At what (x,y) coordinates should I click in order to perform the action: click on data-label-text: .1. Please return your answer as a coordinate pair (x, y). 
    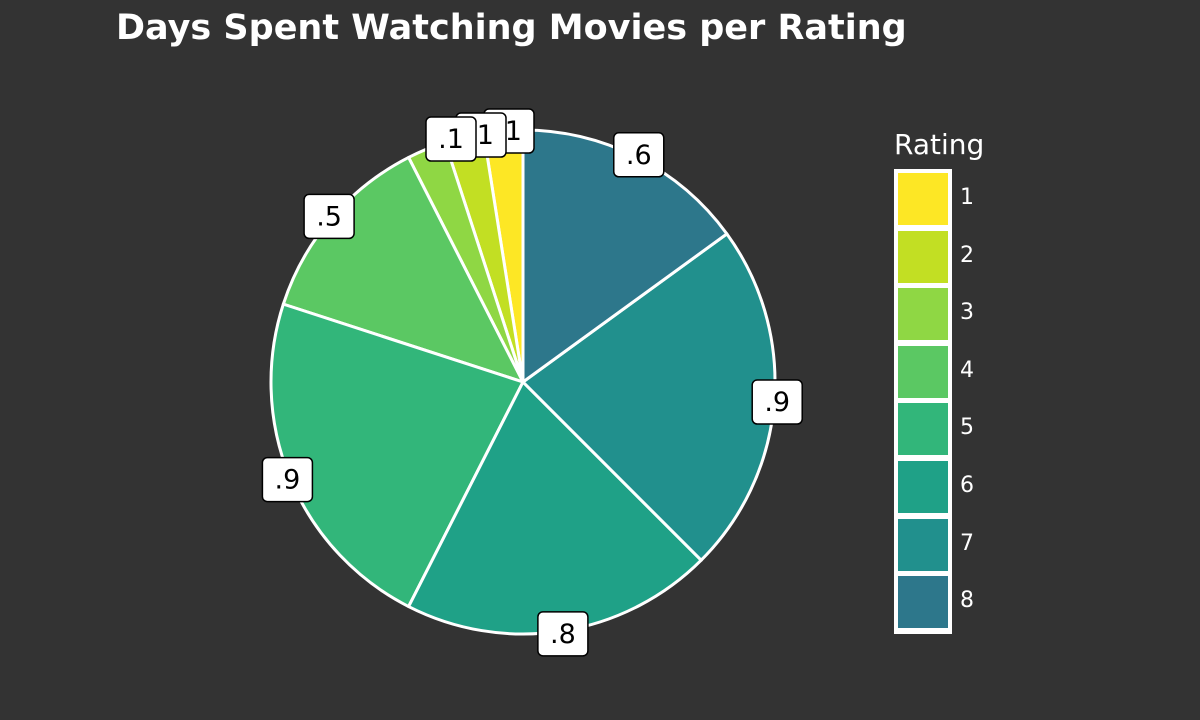
    Looking at the image, I should click on (451, 139).